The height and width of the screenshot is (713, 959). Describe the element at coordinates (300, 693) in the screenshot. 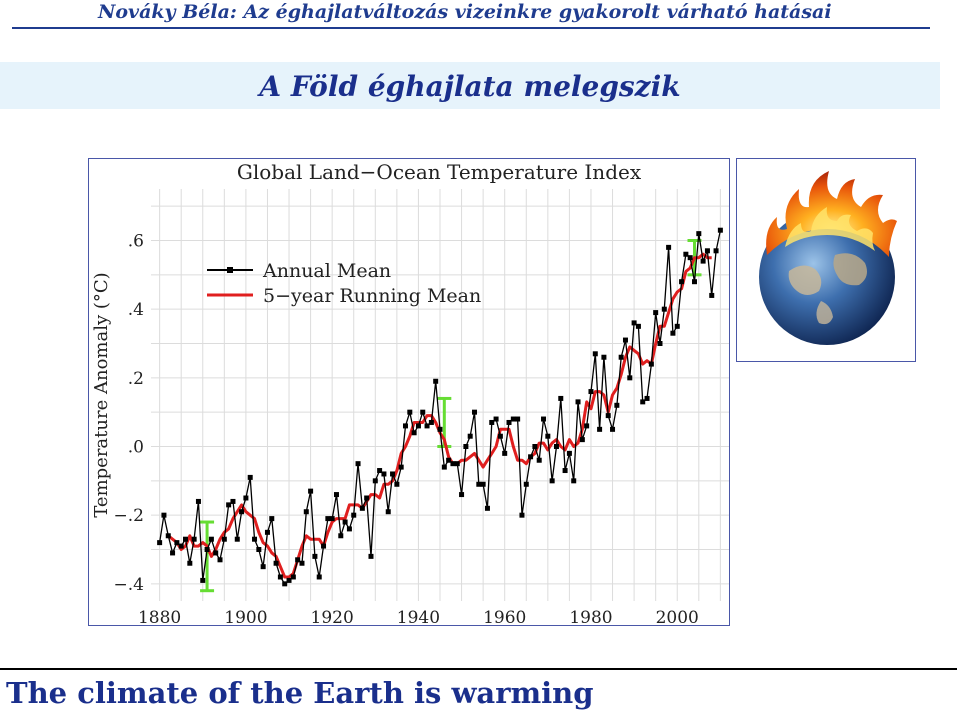

I see `slide-footer: The climate of the Earth is warming` at that location.